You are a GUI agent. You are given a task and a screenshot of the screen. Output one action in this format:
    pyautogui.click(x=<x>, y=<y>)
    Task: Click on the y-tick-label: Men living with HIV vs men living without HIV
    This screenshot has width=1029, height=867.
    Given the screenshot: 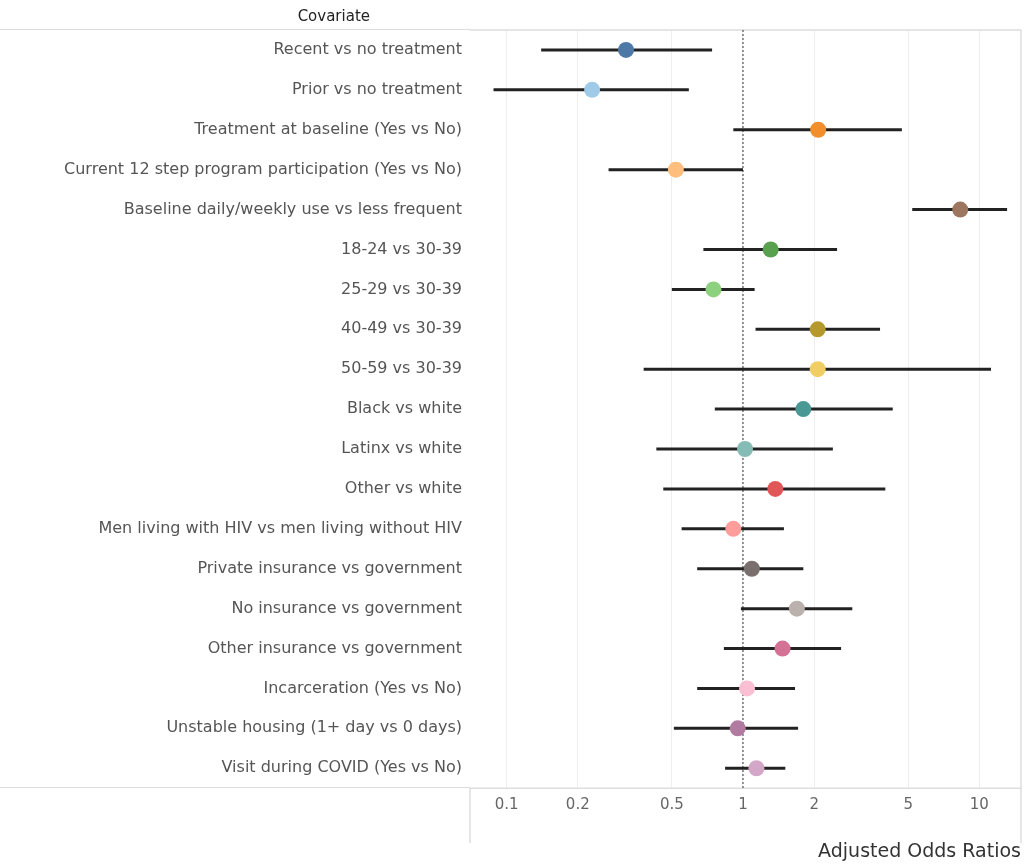 What is the action you would take?
    pyautogui.click(x=280, y=527)
    